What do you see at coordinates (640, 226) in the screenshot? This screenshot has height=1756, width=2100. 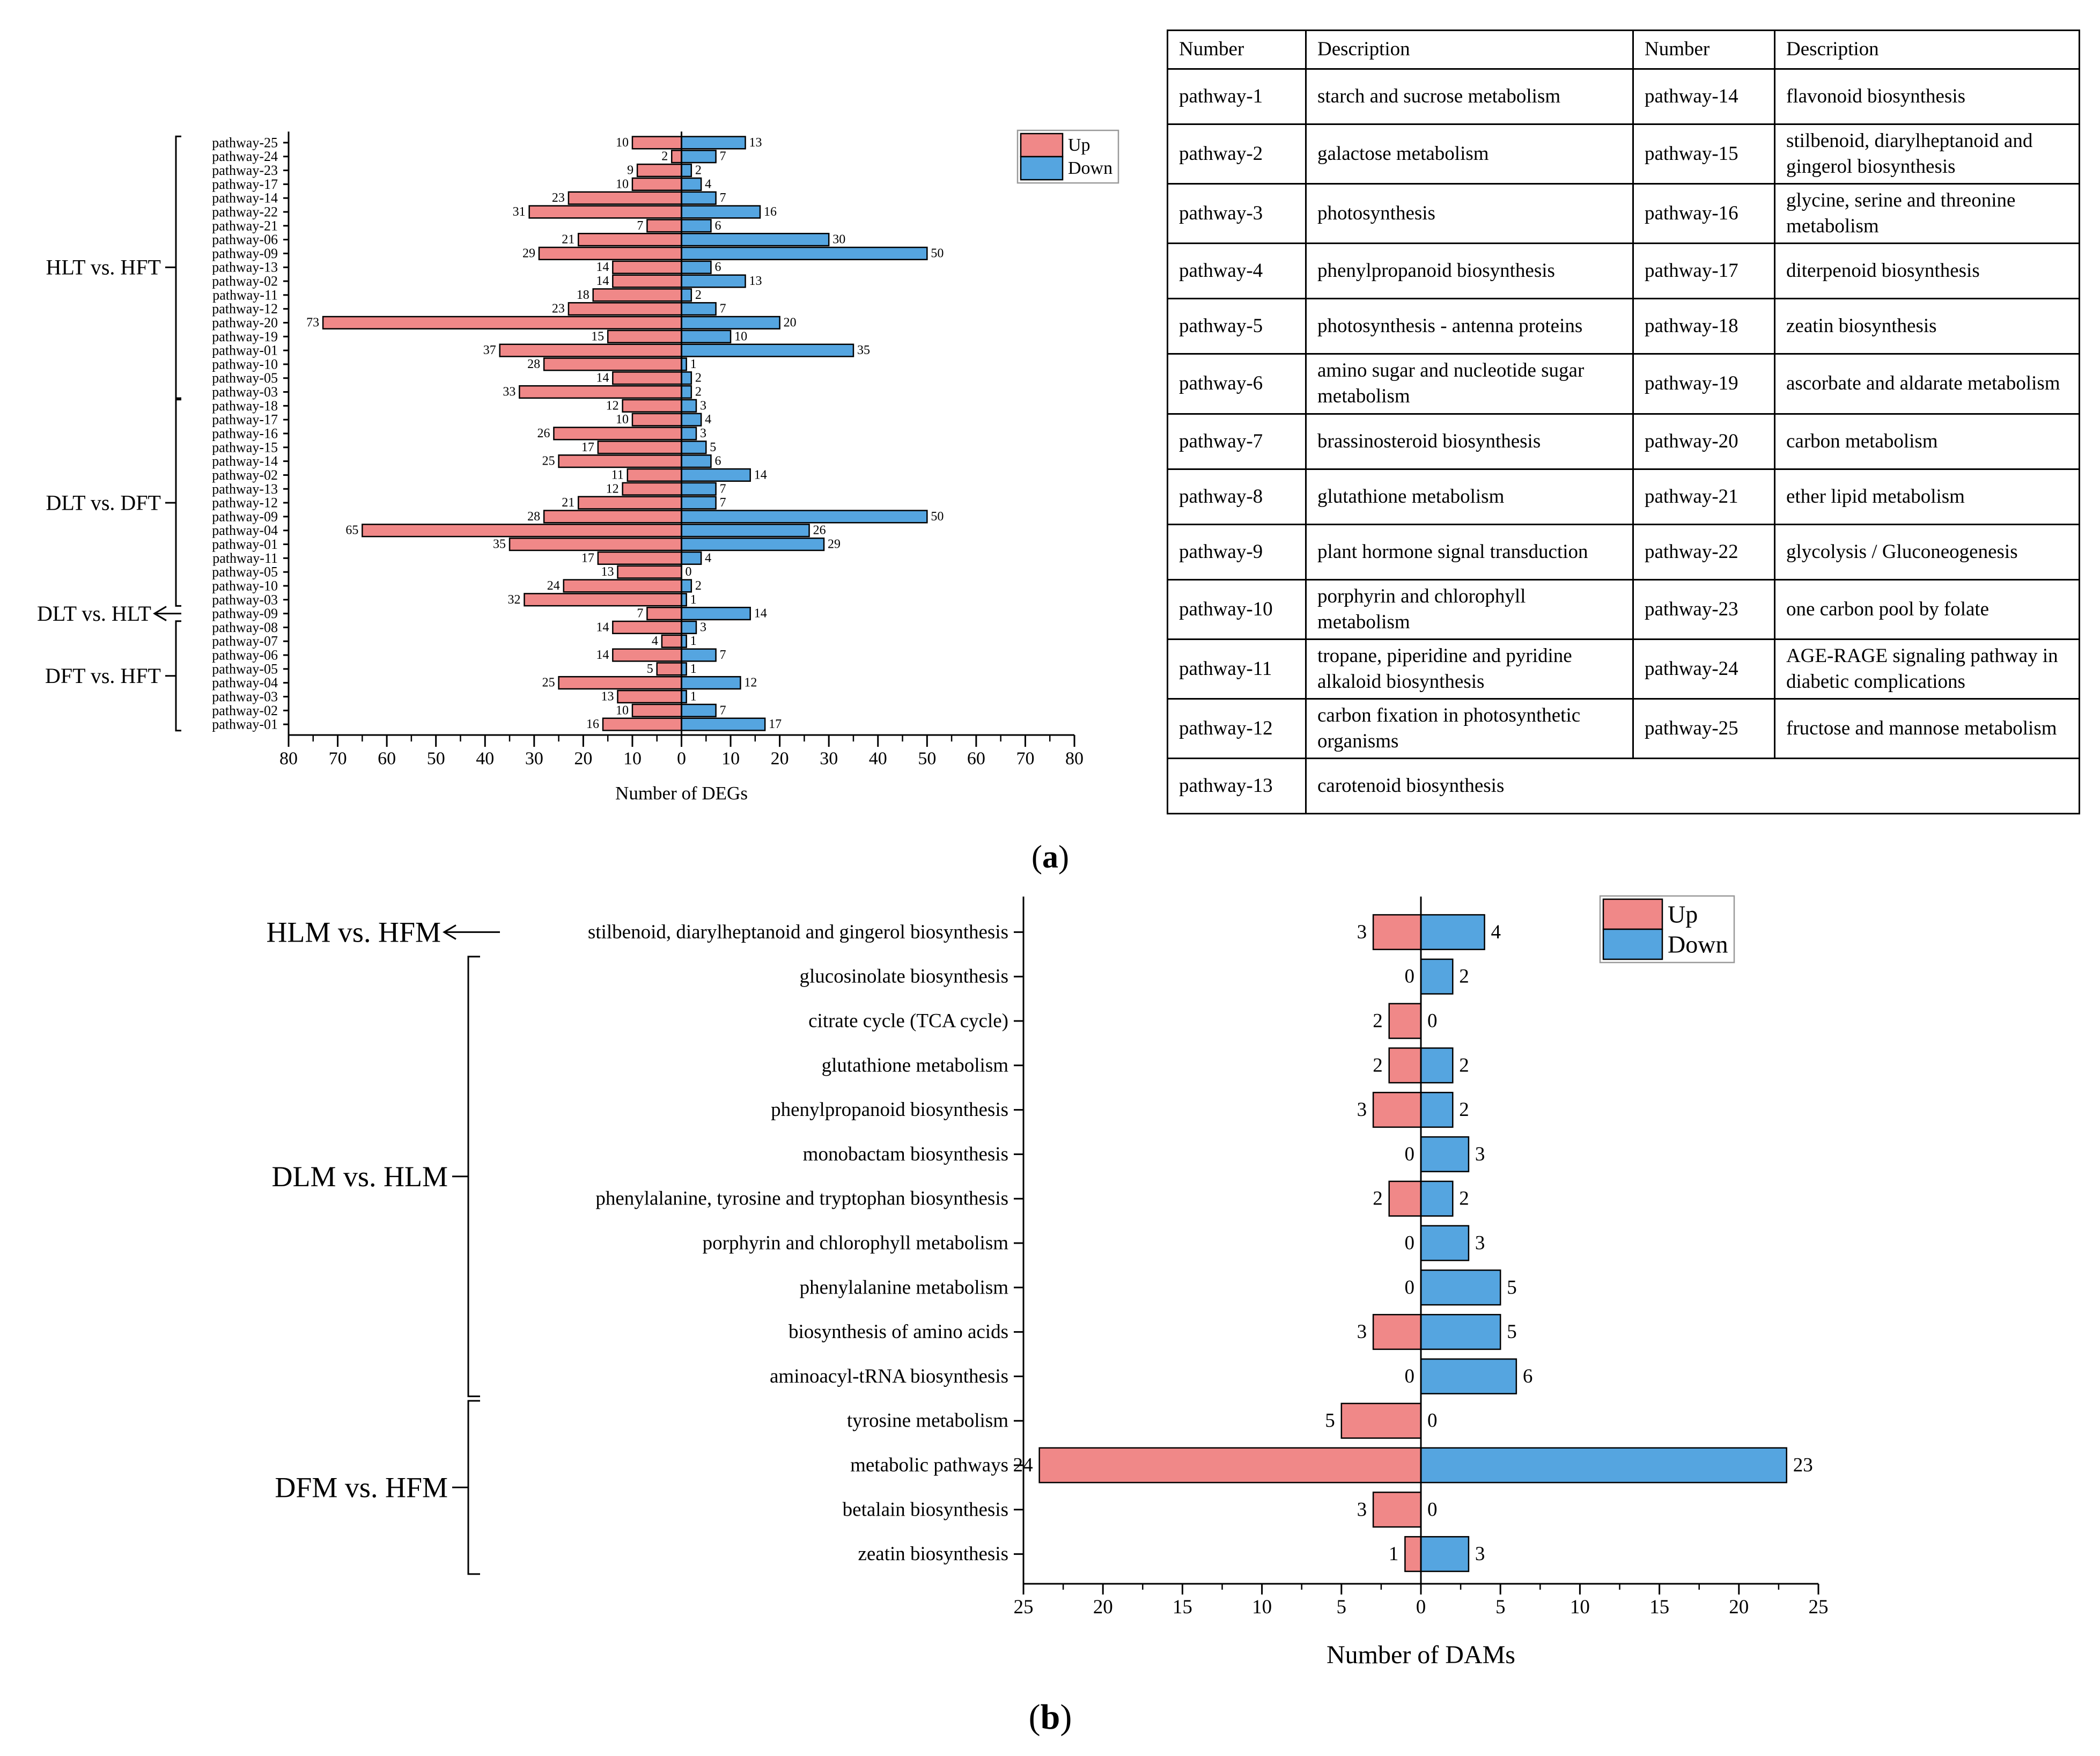 I see `value-label-up: 7` at bounding box center [640, 226].